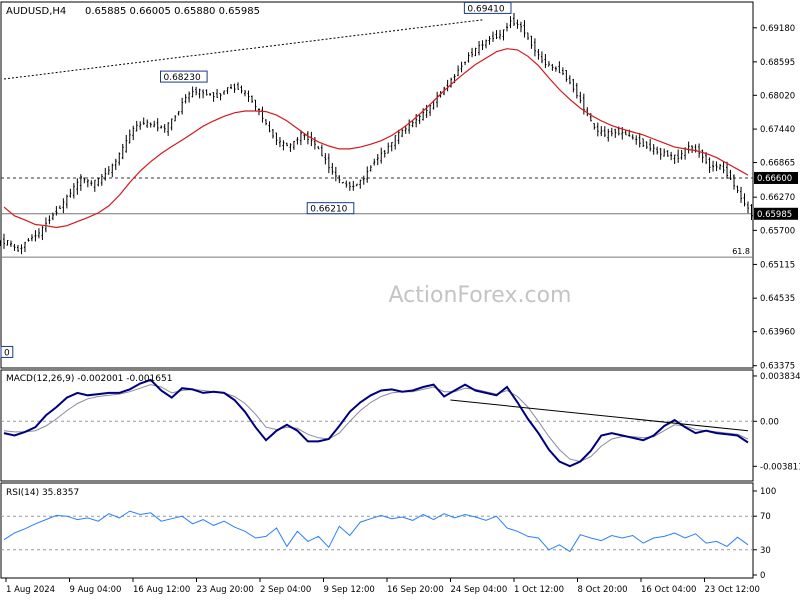  I want to click on price-tick-label: 0.68595, so click(777, 63).